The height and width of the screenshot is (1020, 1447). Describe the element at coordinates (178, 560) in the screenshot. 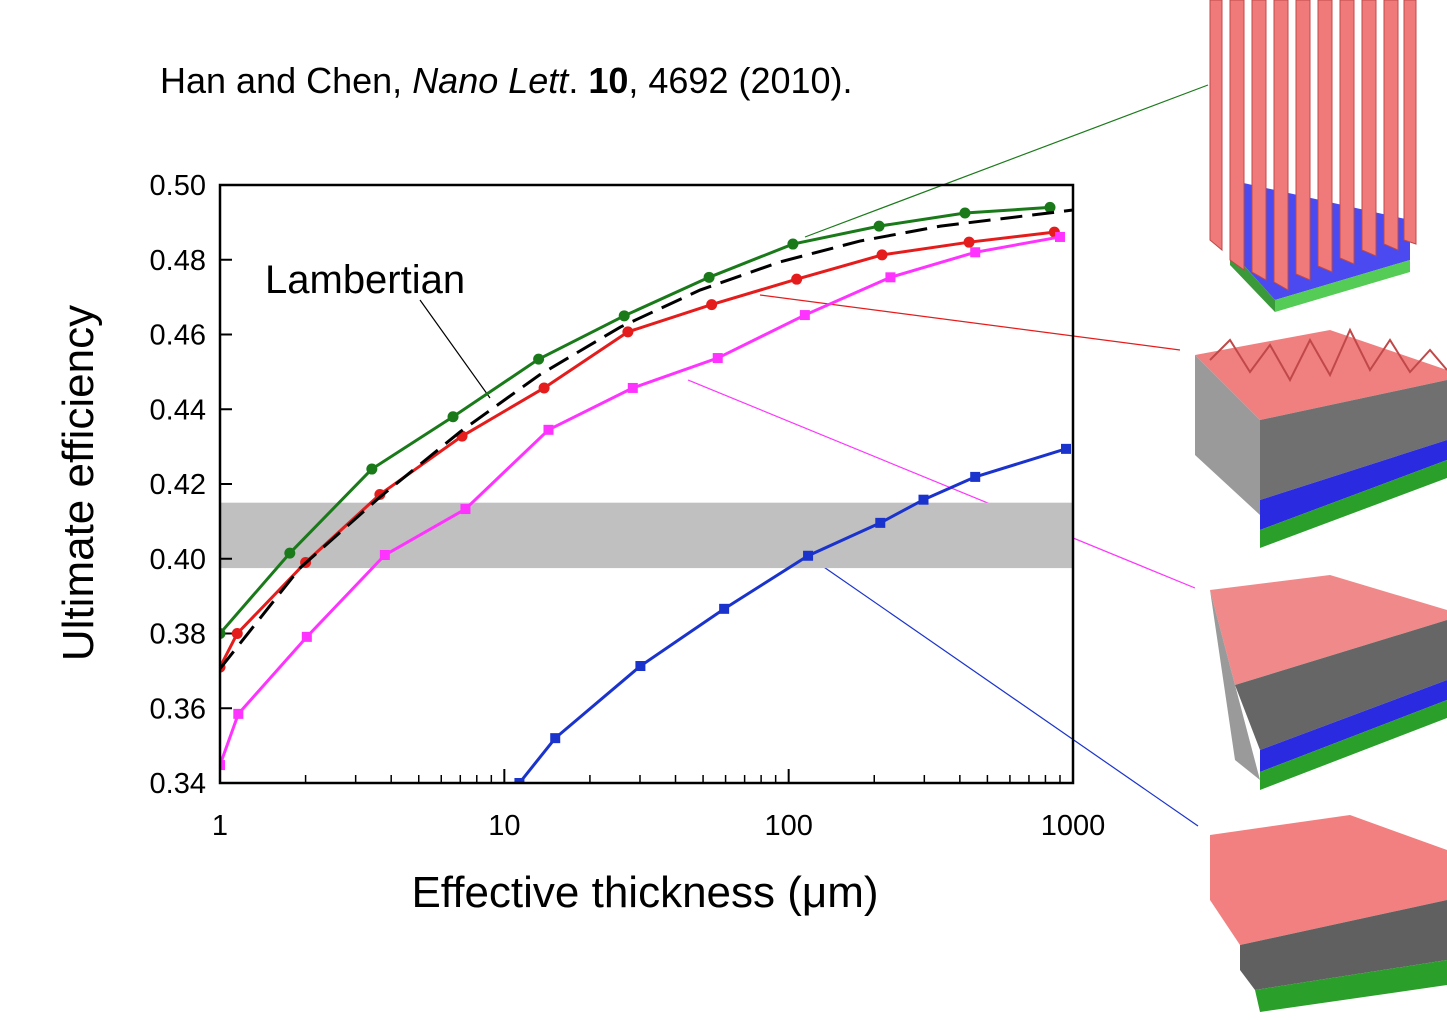

I see `y-tick-label: 0.40` at that location.